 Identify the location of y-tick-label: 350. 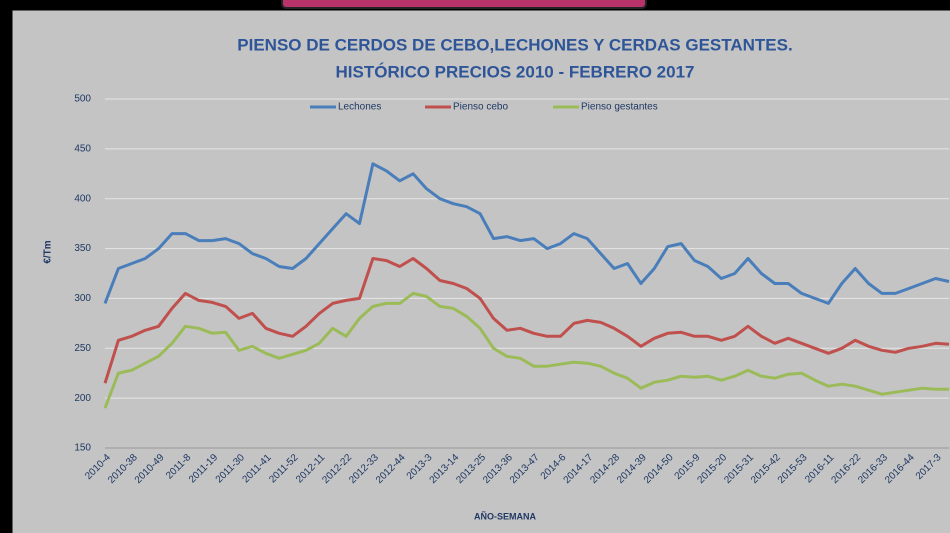
(82, 248).